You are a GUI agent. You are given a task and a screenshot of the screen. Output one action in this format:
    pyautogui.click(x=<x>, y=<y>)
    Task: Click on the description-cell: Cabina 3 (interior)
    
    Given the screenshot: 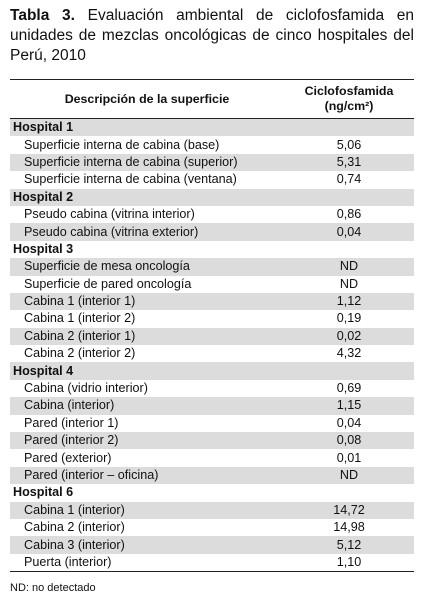 What is the action you would take?
    pyautogui.click(x=147, y=545)
    